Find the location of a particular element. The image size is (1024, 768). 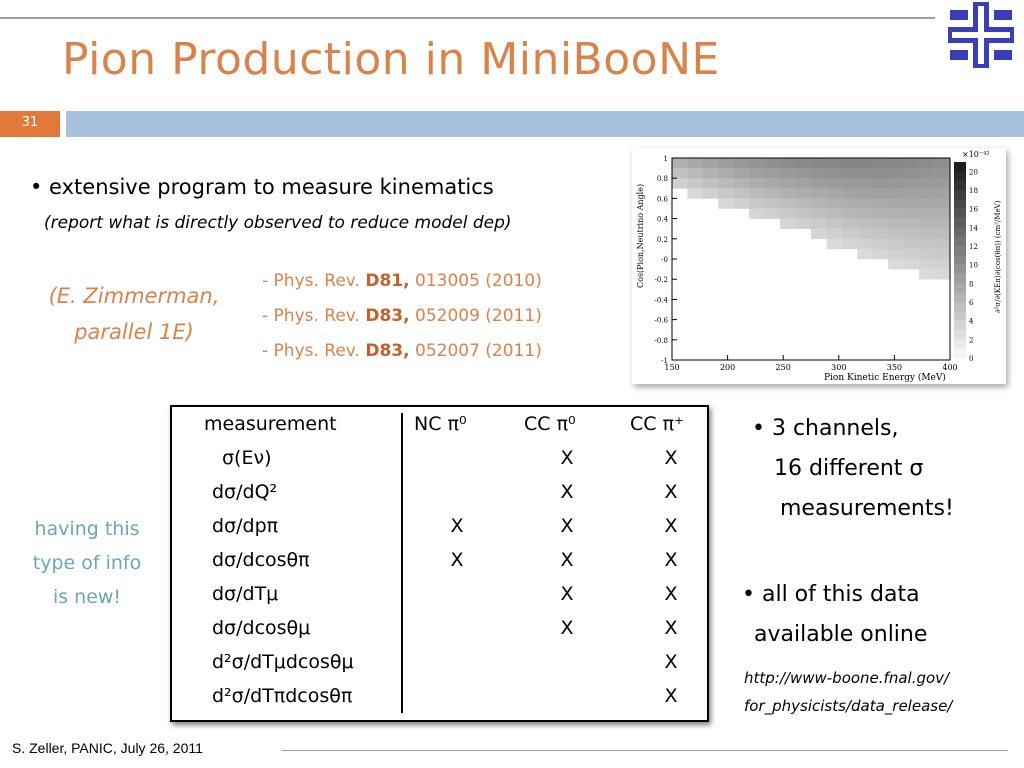

footer-rule is located at coordinates (645, 750).